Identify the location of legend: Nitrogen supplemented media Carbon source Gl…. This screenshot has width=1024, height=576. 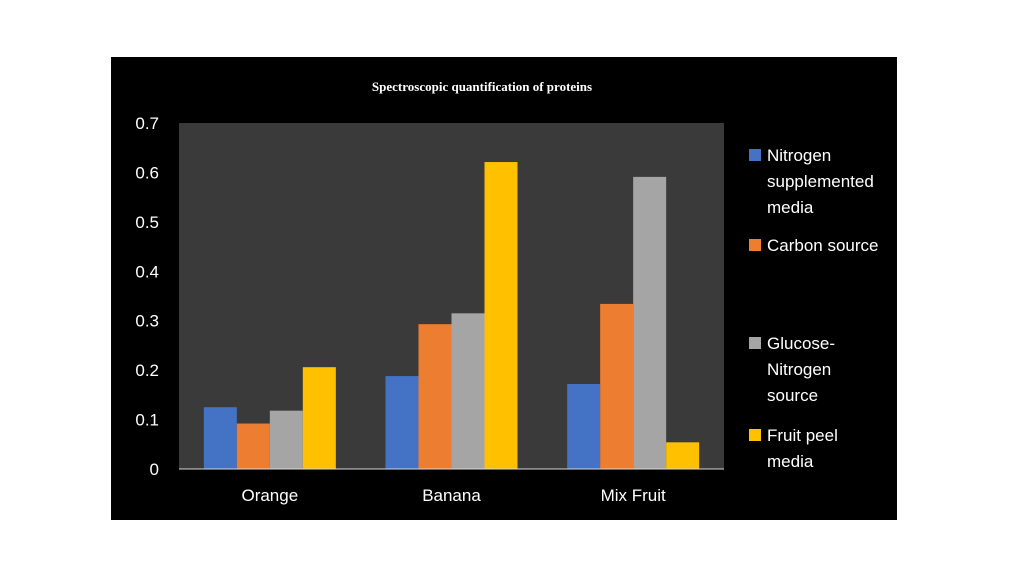
(814, 308).